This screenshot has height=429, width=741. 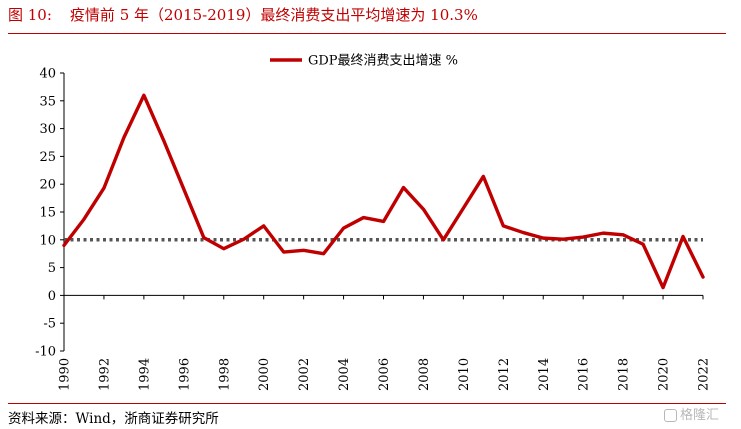 What do you see at coordinates (52, 268) in the screenshot?
I see `y-tick-label: 5` at bounding box center [52, 268].